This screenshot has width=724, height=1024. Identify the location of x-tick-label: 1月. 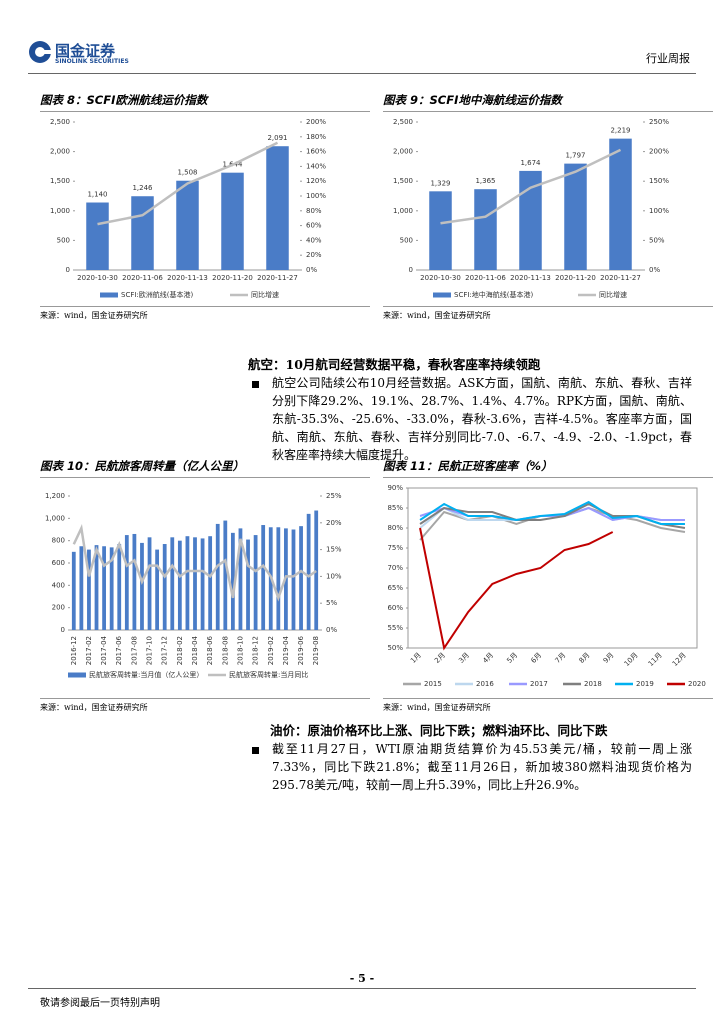
(416, 658).